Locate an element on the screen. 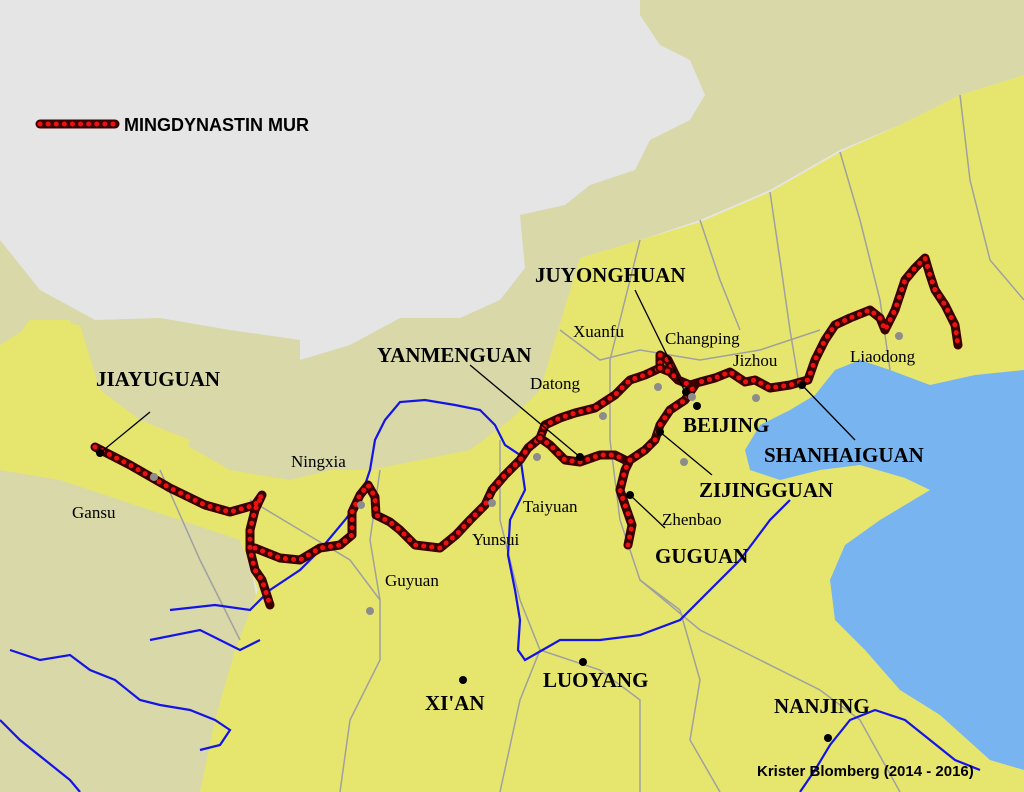 The height and width of the screenshot is (792, 1024). ningxia-marker is located at coordinates (361, 505).